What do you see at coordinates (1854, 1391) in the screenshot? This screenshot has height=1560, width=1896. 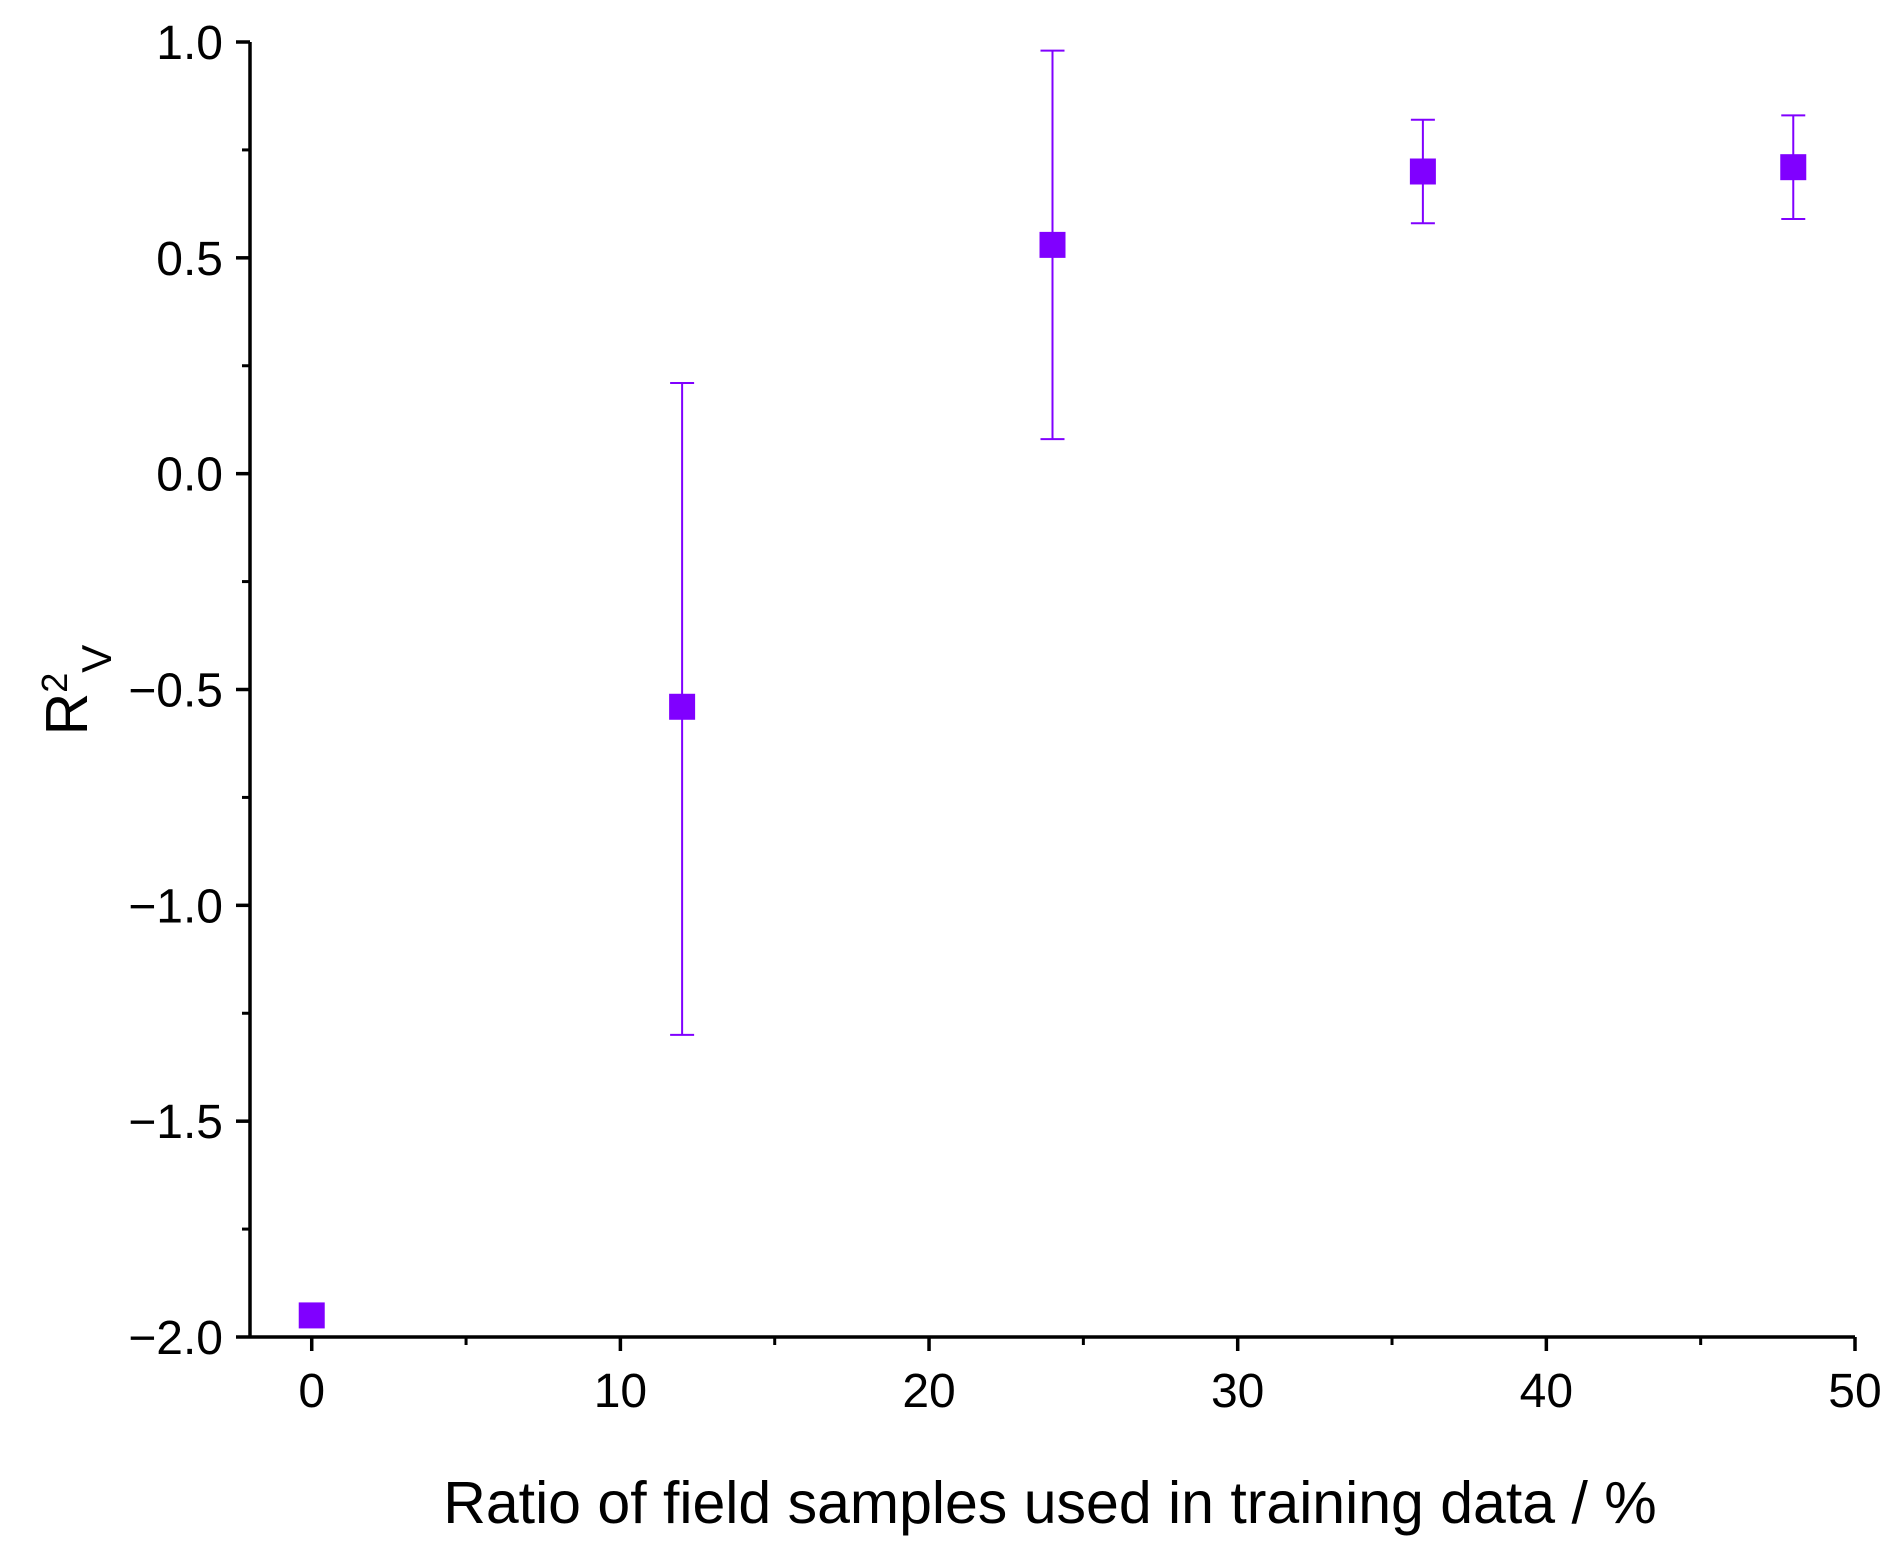 I see `x-tick-label: 50` at bounding box center [1854, 1391].